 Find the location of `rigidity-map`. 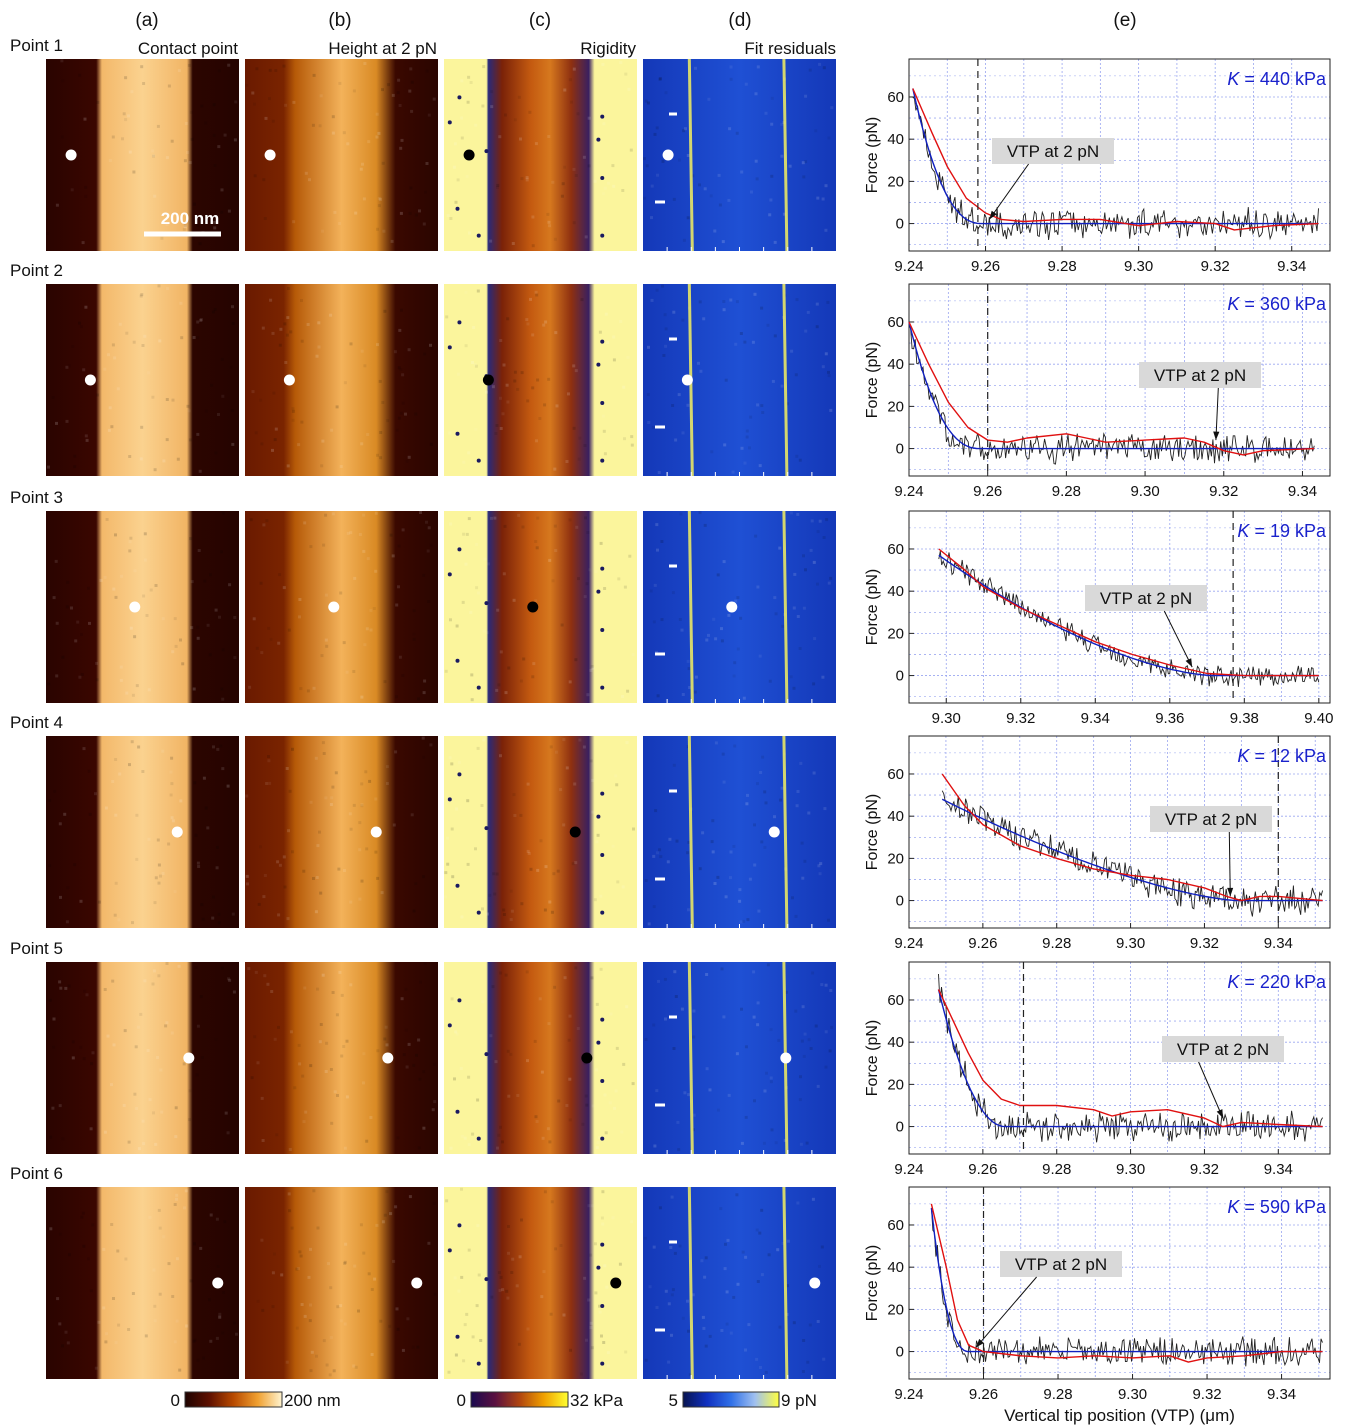

rigidity-map is located at coordinates (540, 380).